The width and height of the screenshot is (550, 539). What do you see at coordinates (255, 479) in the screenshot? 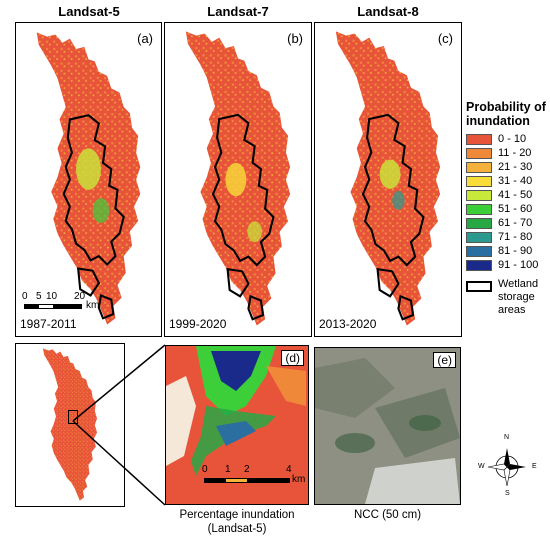
I see `scale-bar-d: 0 1 2 4 km` at bounding box center [255, 479].